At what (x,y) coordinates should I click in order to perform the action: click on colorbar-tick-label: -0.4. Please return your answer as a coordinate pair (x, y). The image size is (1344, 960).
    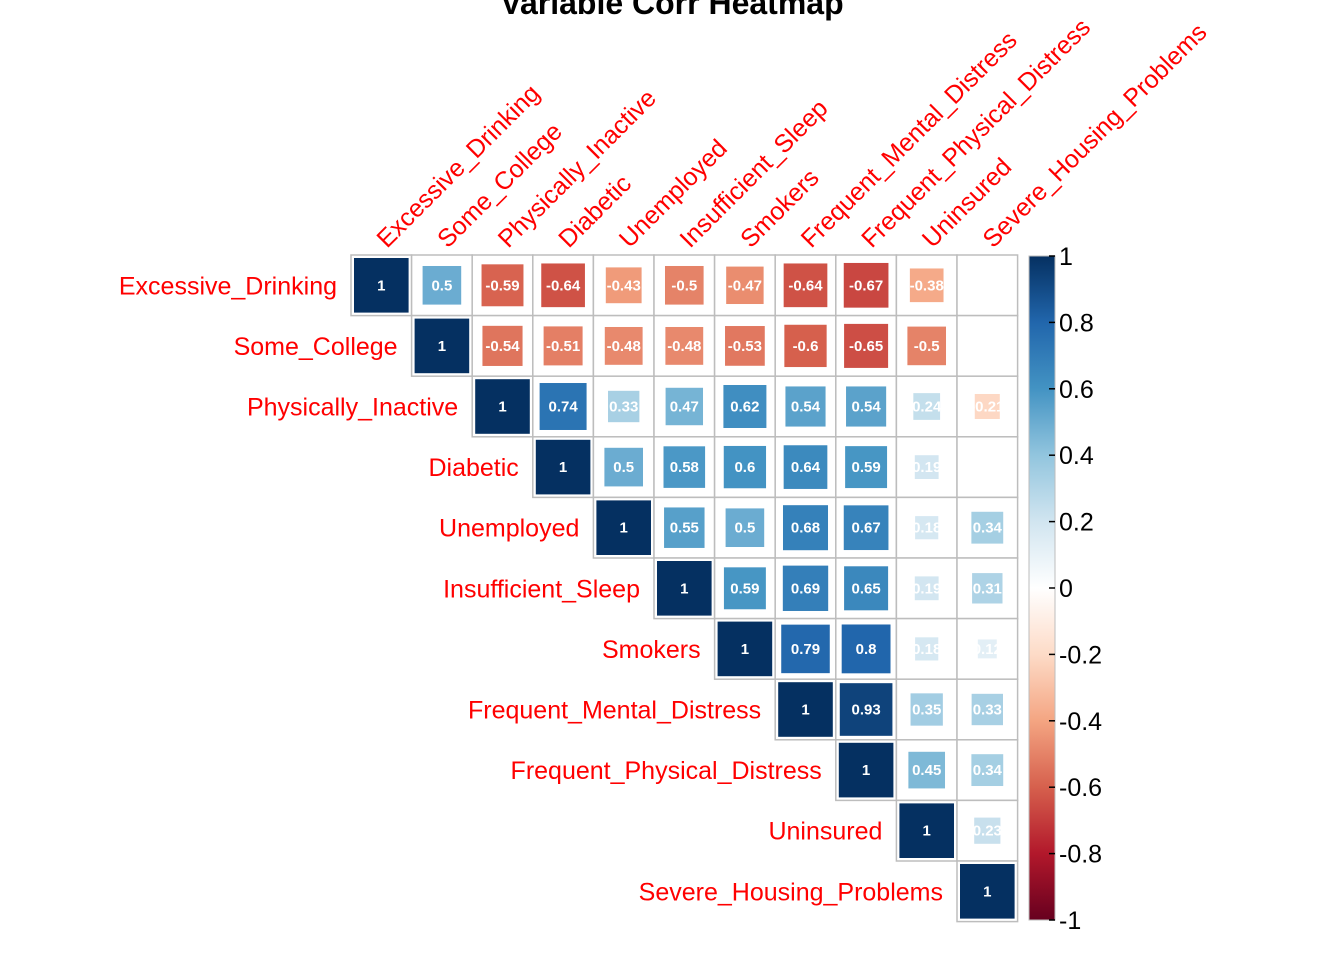
    Looking at the image, I should click on (1080, 722).